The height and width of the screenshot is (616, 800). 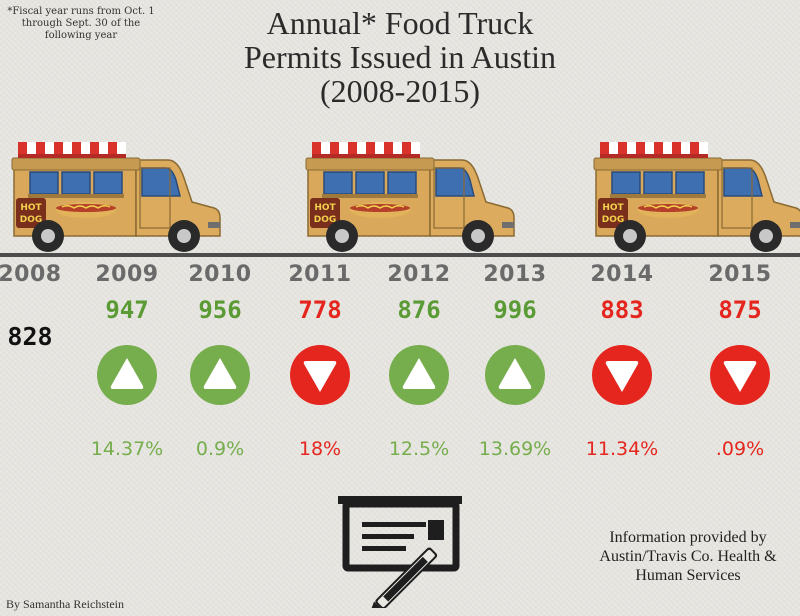 What do you see at coordinates (419, 310) in the screenshot?
I see `permit-count-value: 876` at bounding box center [419, 310].